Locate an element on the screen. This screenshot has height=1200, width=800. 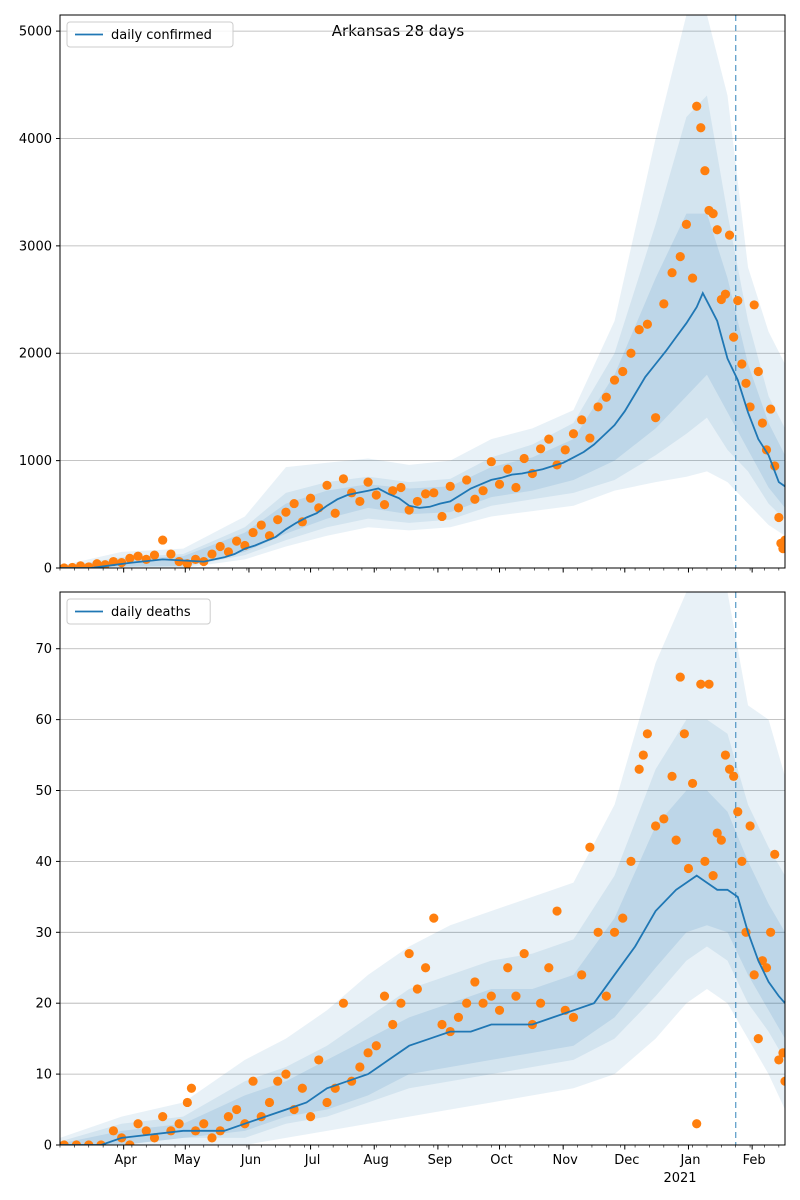
y-tick-label: 30 is located at coordinates (43, 933).